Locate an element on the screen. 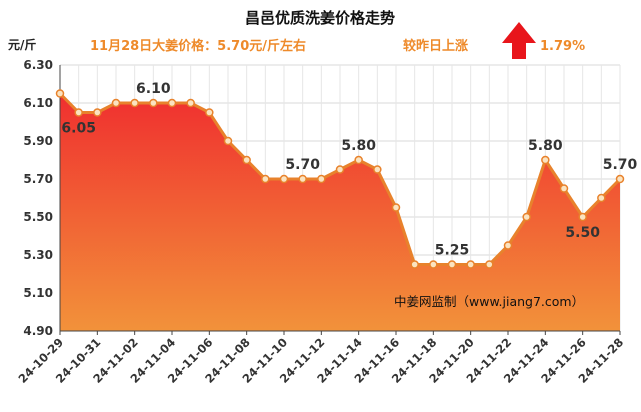 The image size is (641, 412). y-tick-label: 6.10 is located at coordinates (38, 103).